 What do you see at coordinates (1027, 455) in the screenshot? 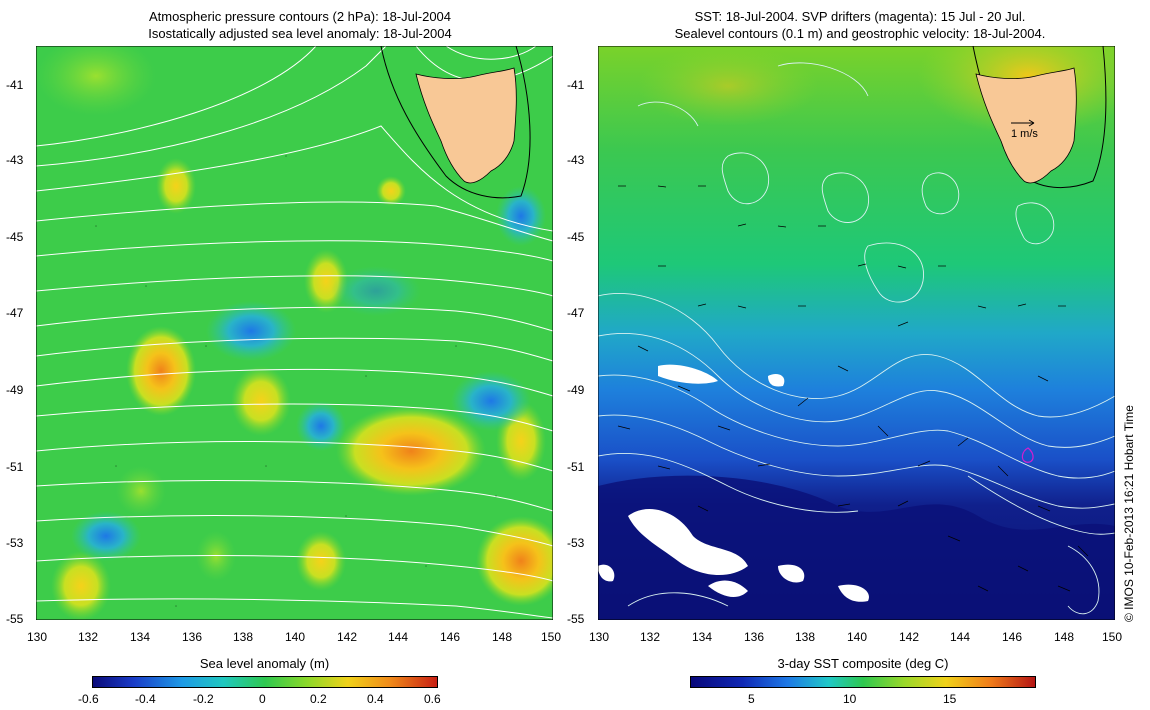
I see `svp-drifter-track` at bounding box center [1027, 455].